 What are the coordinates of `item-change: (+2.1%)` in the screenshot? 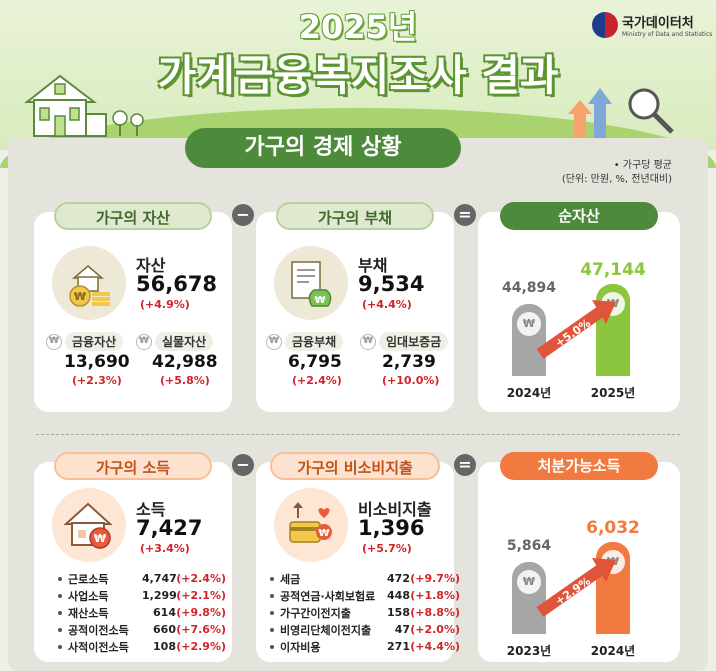 It's located at (201, 595).